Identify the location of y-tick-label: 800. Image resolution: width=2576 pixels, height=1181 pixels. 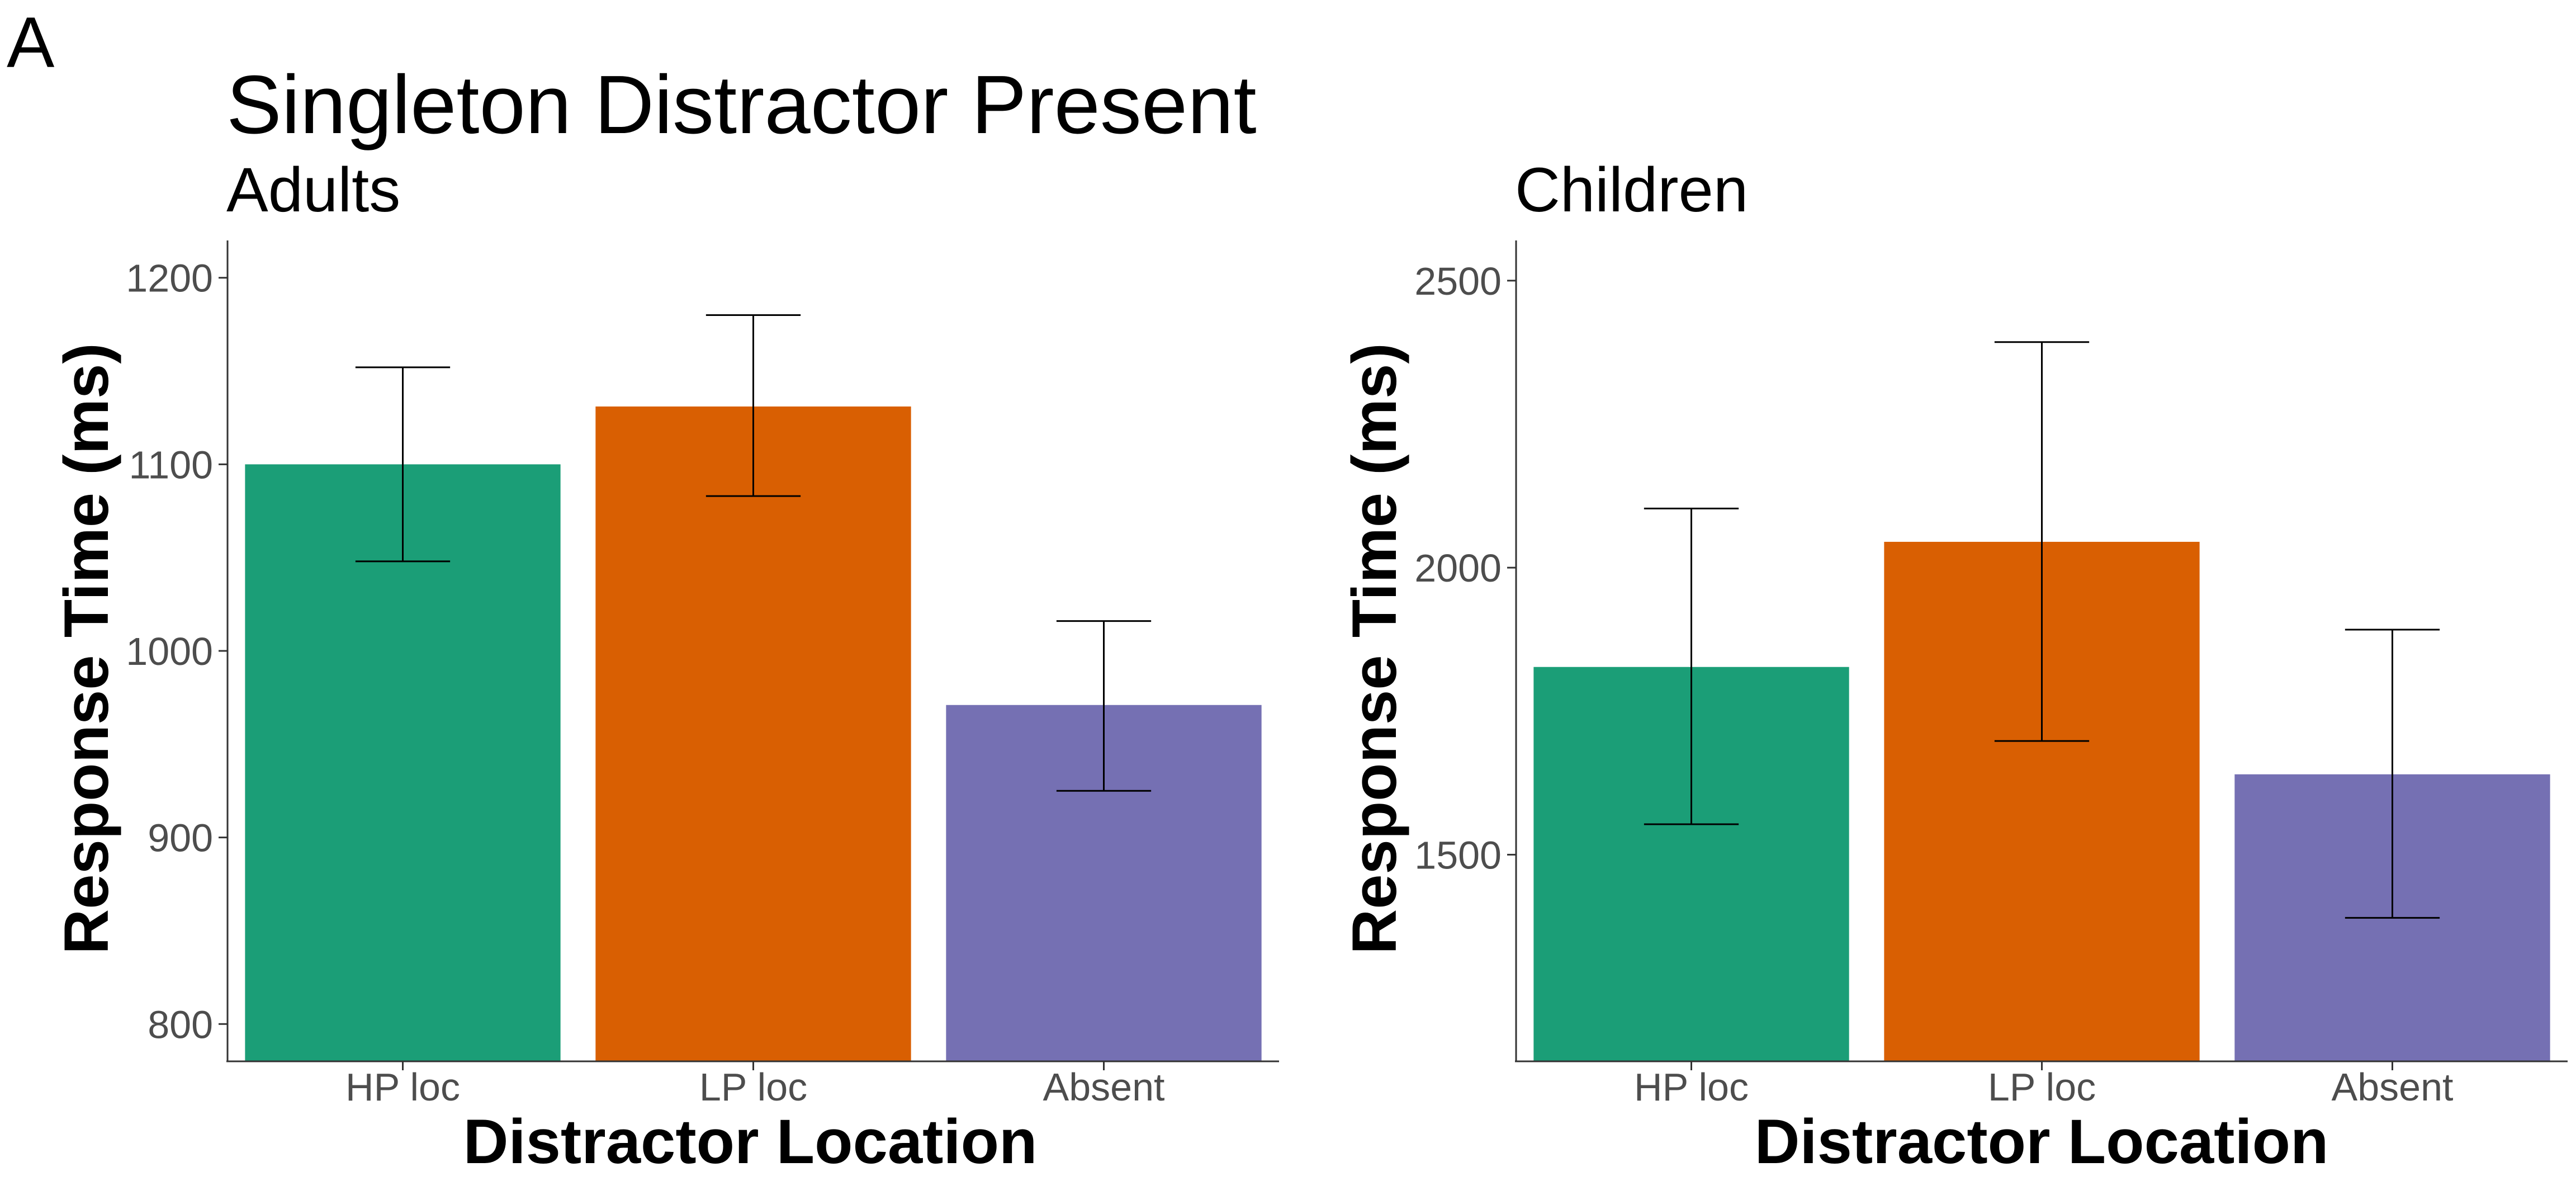
(180, 1024).